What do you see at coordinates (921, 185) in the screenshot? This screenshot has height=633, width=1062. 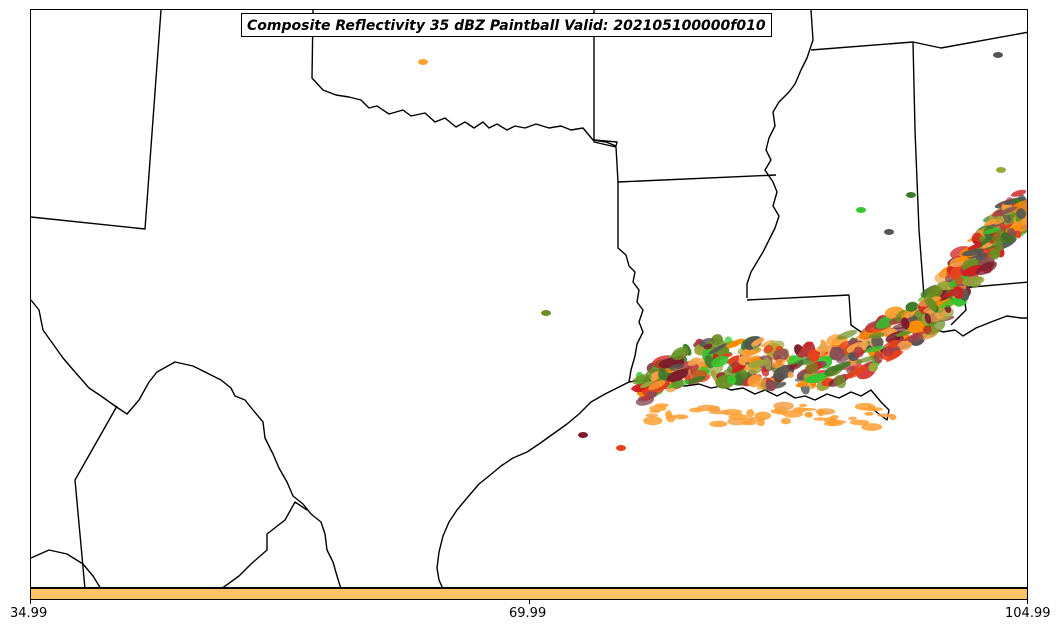 I see `alabama-west-border` at bounding box center [921, 185].